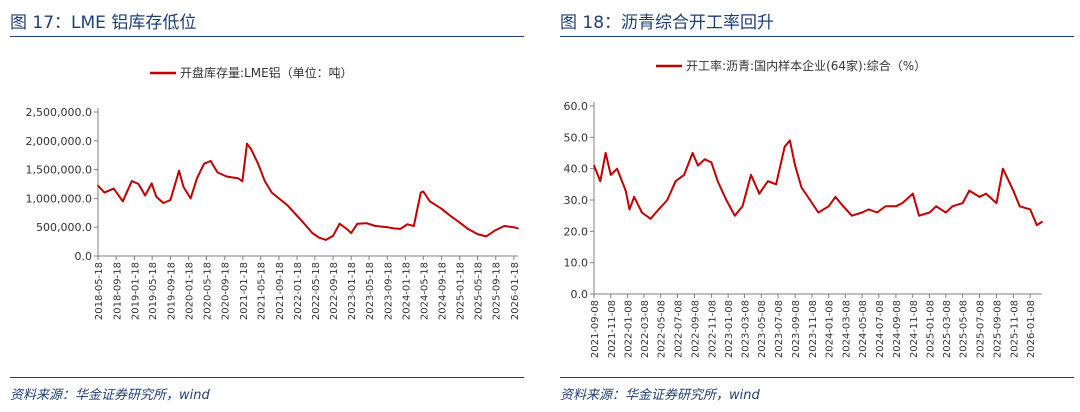  Describe the element at coordinates (406, 291) in the screenshot. I see `x-tick-label: 2024-01-18` at that location.